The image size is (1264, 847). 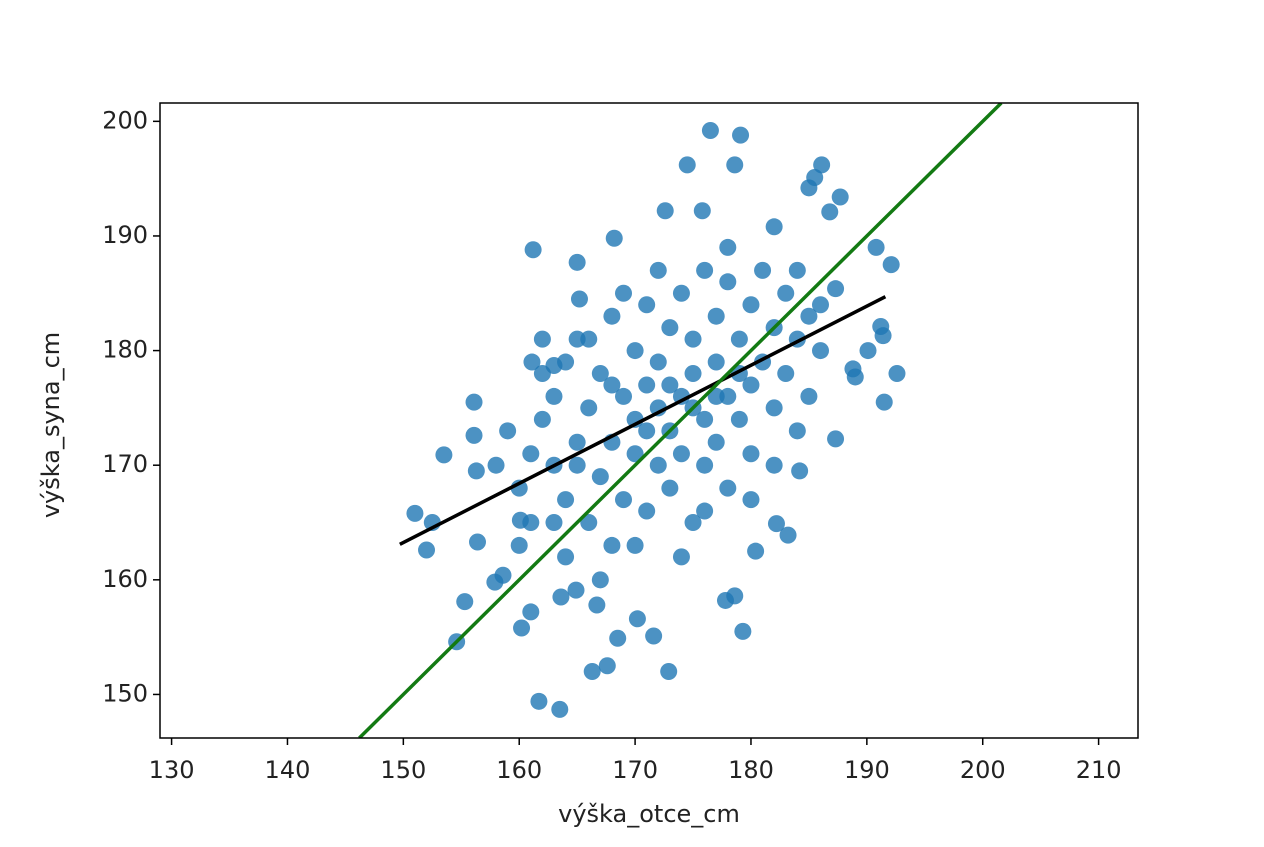 What do you see at coordinates (1099, 770) in the screenshot?
I see `x-tick-label: 210` at bounding box center [1099, 770].